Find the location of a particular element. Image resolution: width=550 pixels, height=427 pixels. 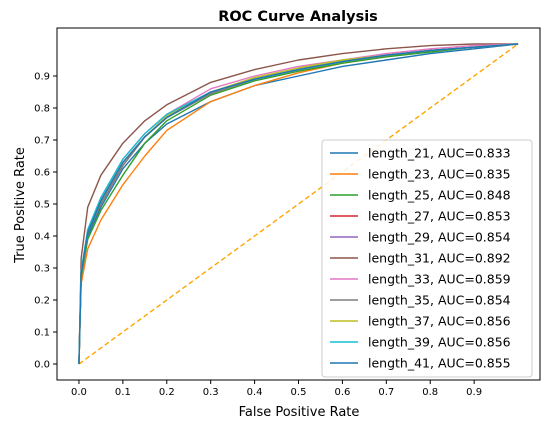

y-tick-label: 0.0 is located at coordinates (42, 365).